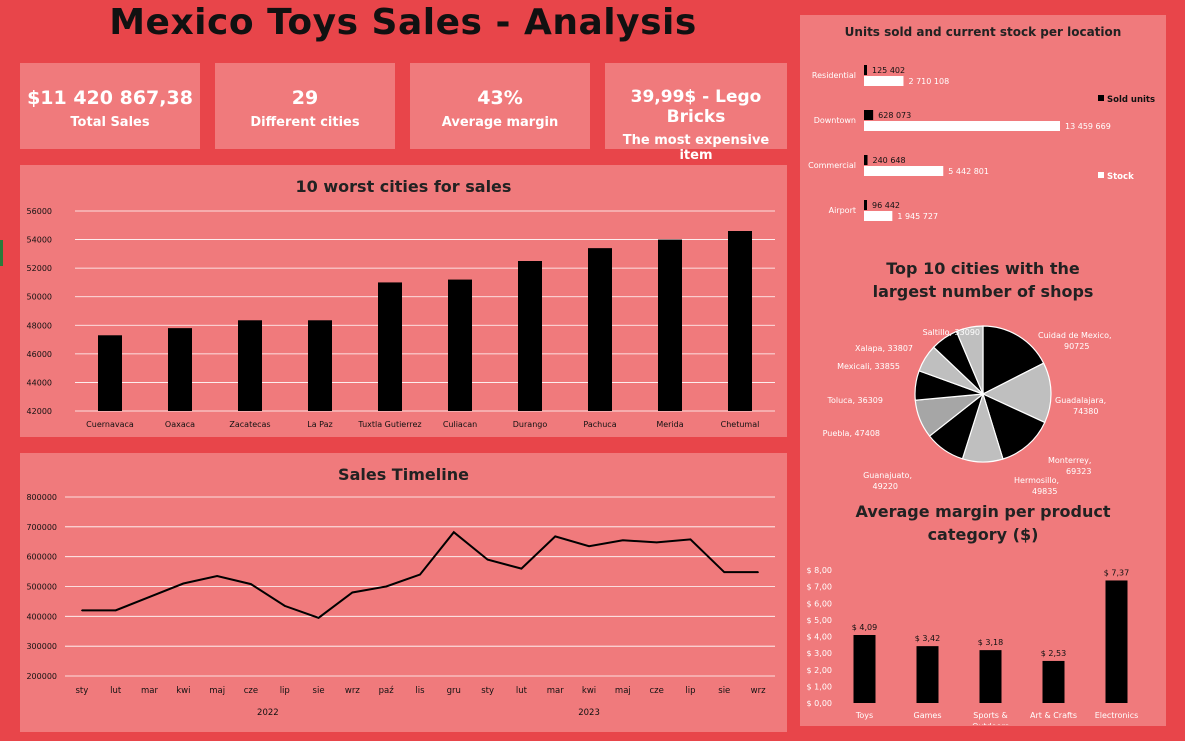 The height and width of the screenshot is (741, 1185). I want to click on x-tick-label: Games, so click(928, 715).